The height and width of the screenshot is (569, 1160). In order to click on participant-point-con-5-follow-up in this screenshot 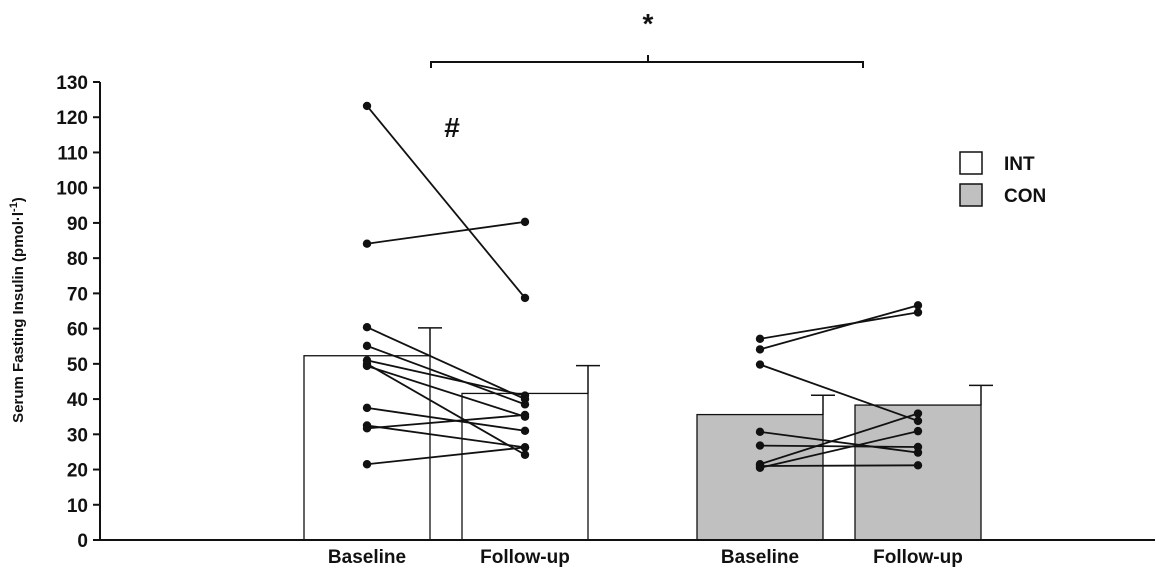, I will do `click(918, 413)`.